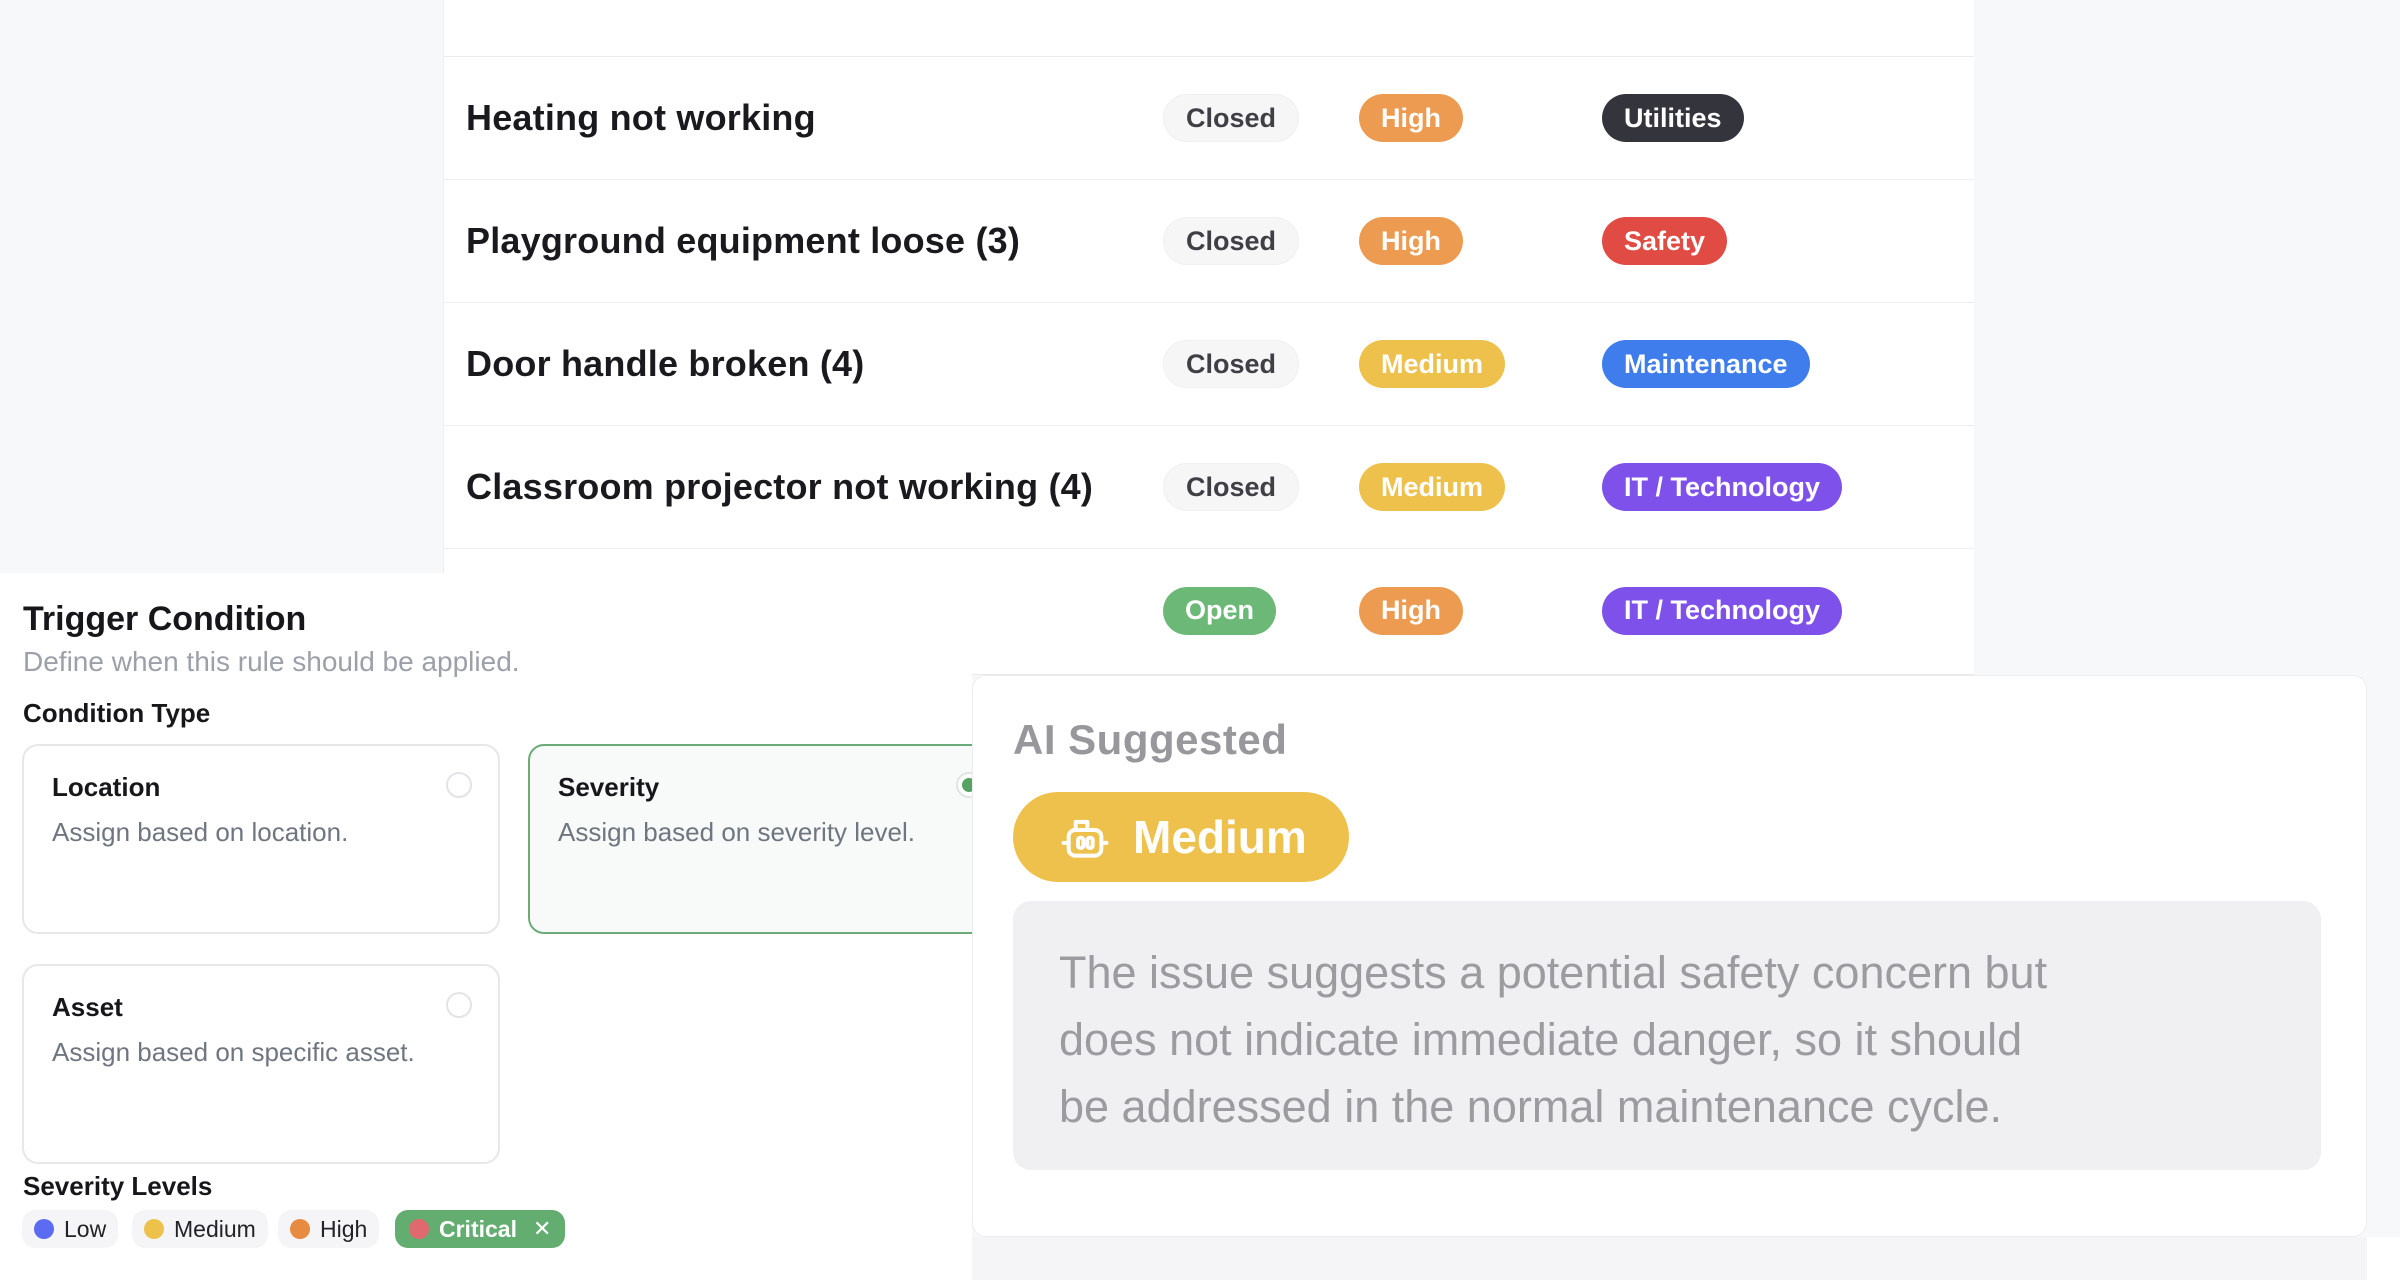  I want to click on severity-chip-low: Low, so click(70, 1229).